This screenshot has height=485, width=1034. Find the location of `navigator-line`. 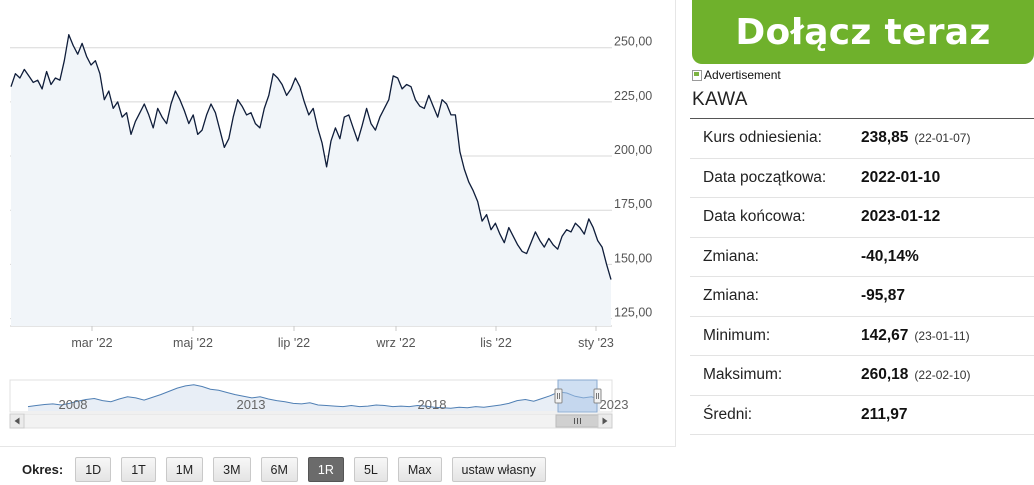

navigator-line is located at coordinates (314, 396).